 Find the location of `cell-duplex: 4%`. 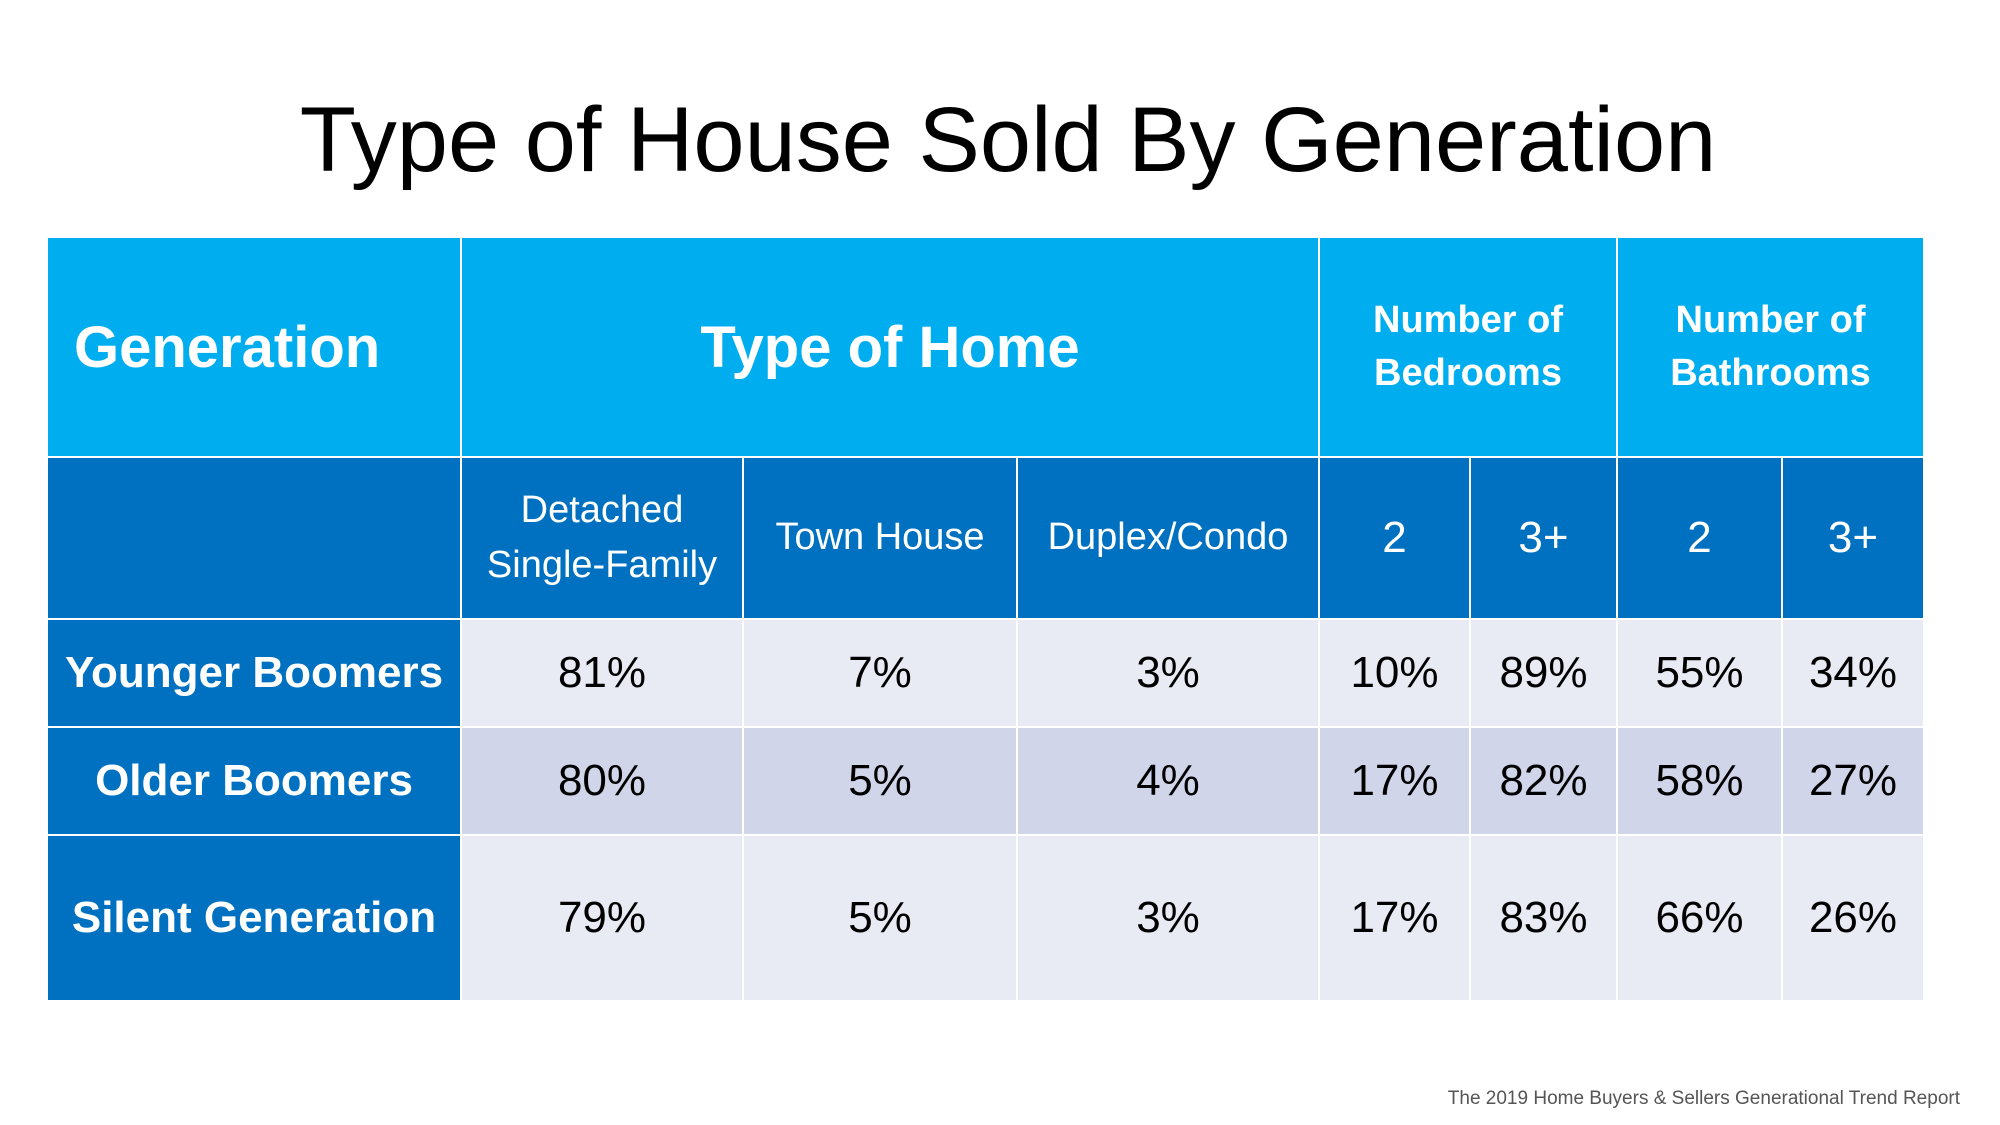

cell-duplex: 4% is located at coordinates (1168, 781).